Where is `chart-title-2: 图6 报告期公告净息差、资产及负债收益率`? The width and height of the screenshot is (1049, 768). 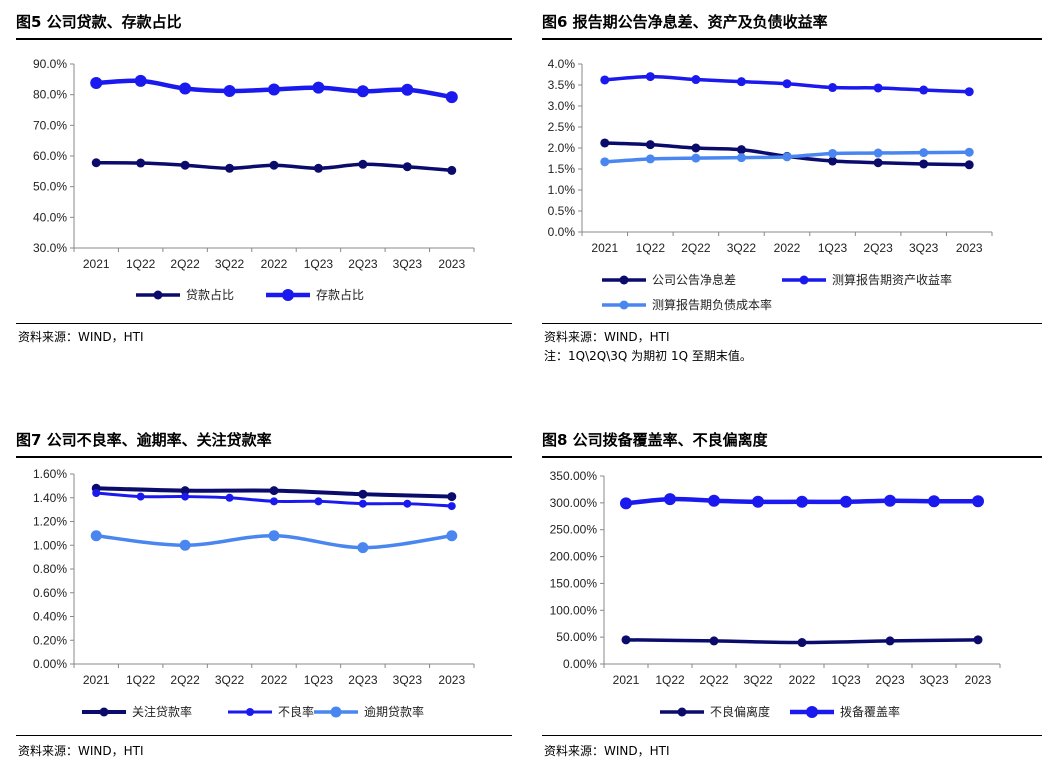 chart-title-2: 图6 报告期公告净息差、资产及负债收益率 is located at coordinates (685, 22).